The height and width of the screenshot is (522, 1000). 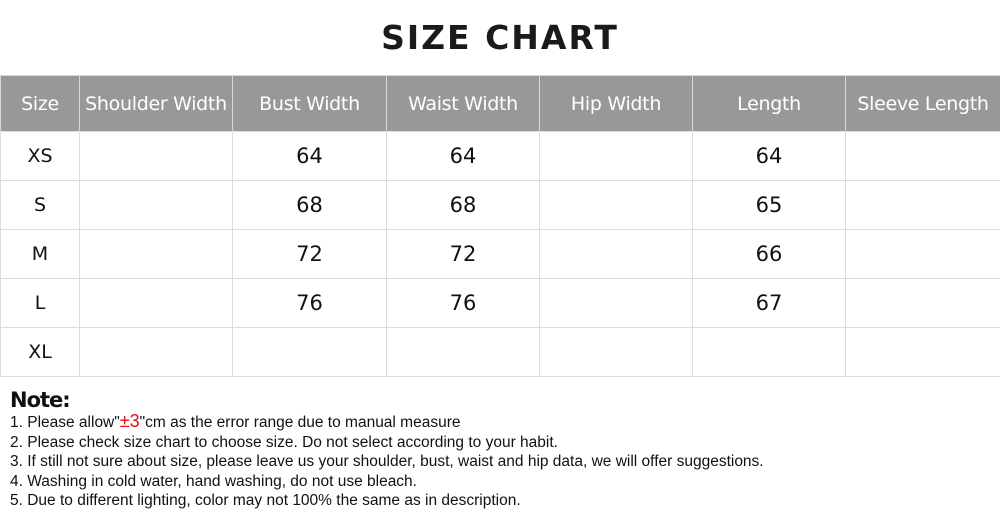 What do you see at coordinates (463, 103) in the screenshot?
I see `column-header: Waist Width` at bounding box center [463, 103].